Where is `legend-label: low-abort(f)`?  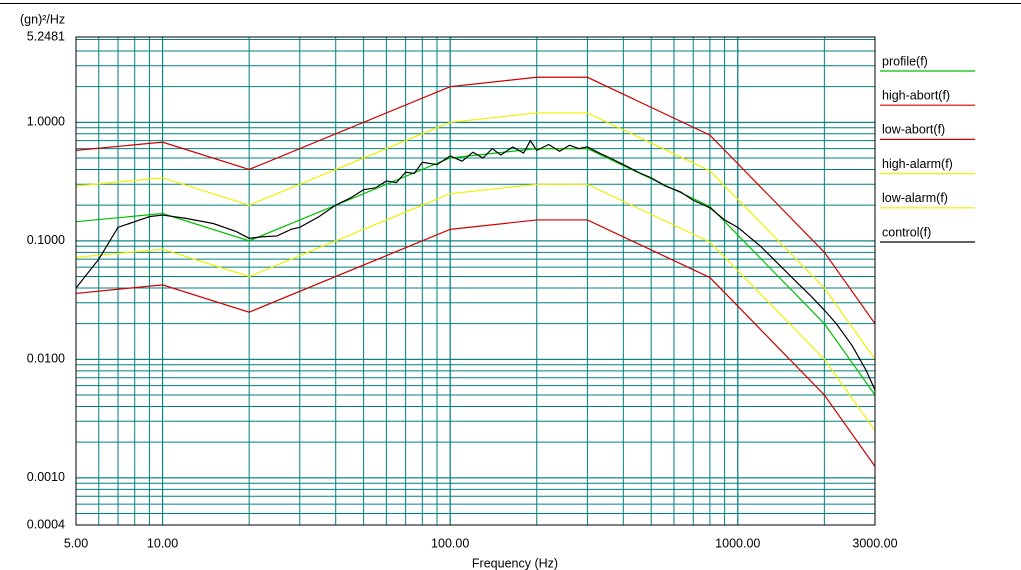
legend-label: low-abort(f) is located at coordinates (913, 130).